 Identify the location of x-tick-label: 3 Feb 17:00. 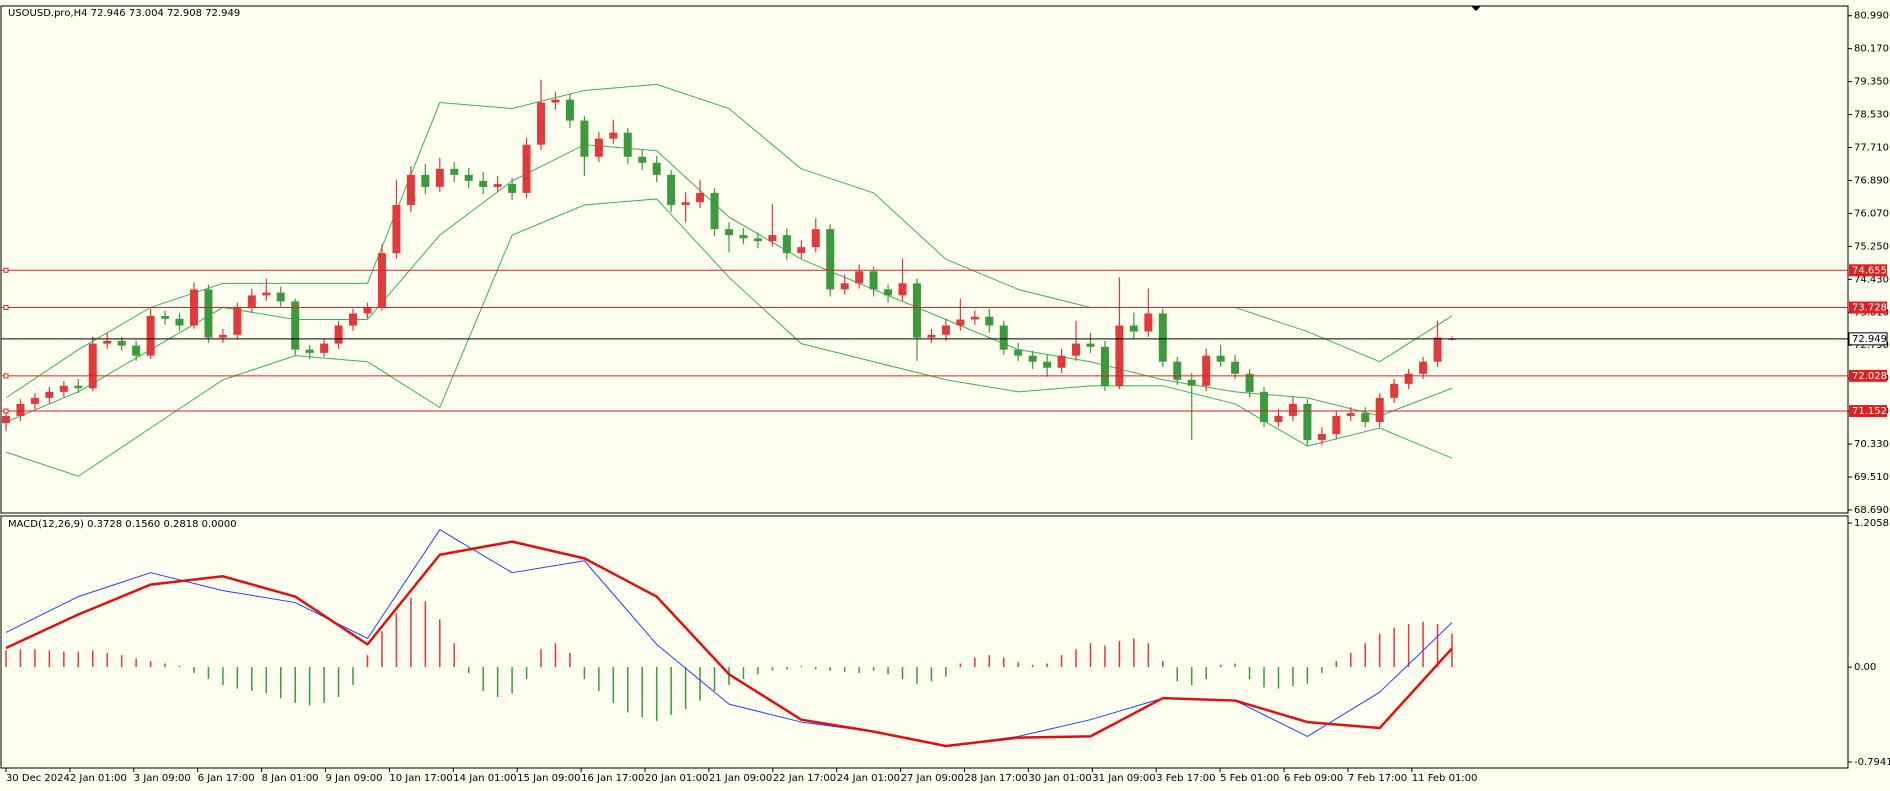
(1185, 778).